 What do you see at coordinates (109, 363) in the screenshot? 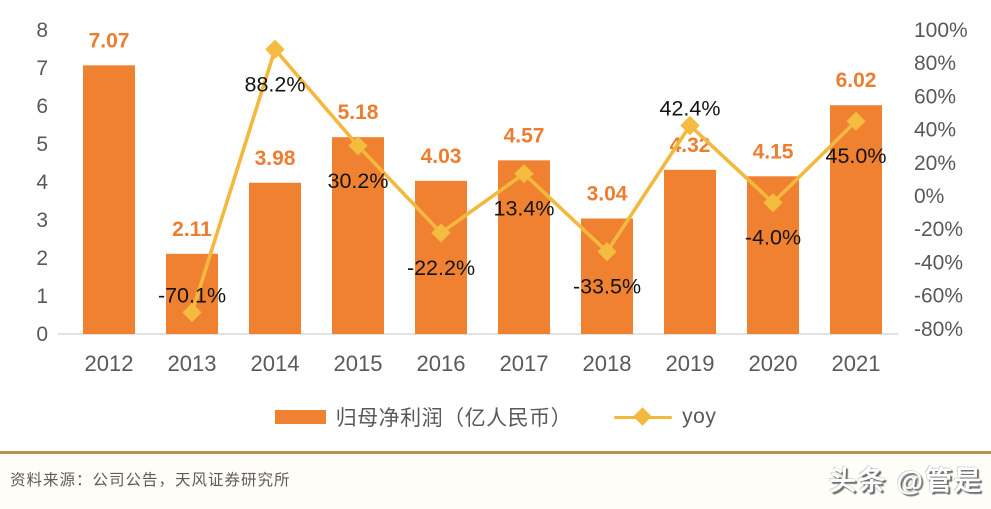
I see `x-axis-label: 2012` at bounding box center [109, 363].